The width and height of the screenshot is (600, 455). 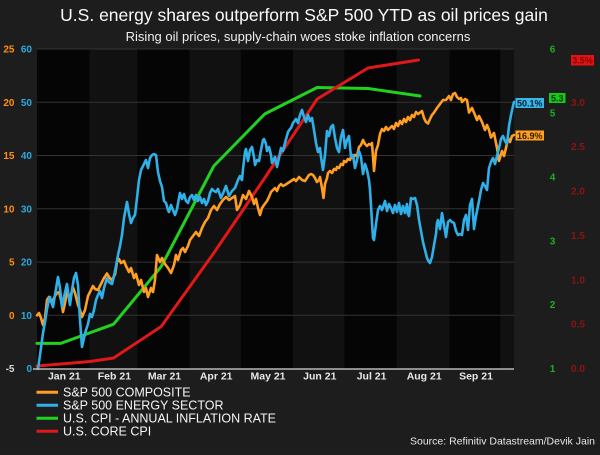 What do you see at coordinates (64, 376) in the screenshot?
I see `svg-text: Jan 21` at bounding box center [64, 376].